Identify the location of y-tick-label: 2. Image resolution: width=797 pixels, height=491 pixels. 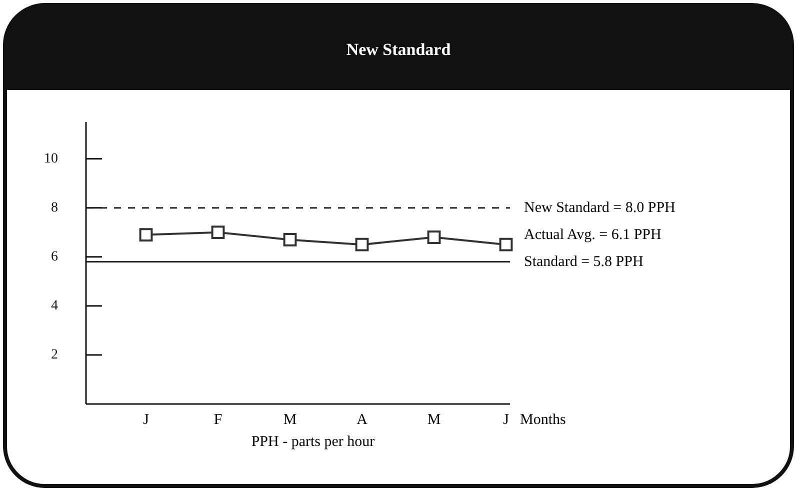
(54, 354).